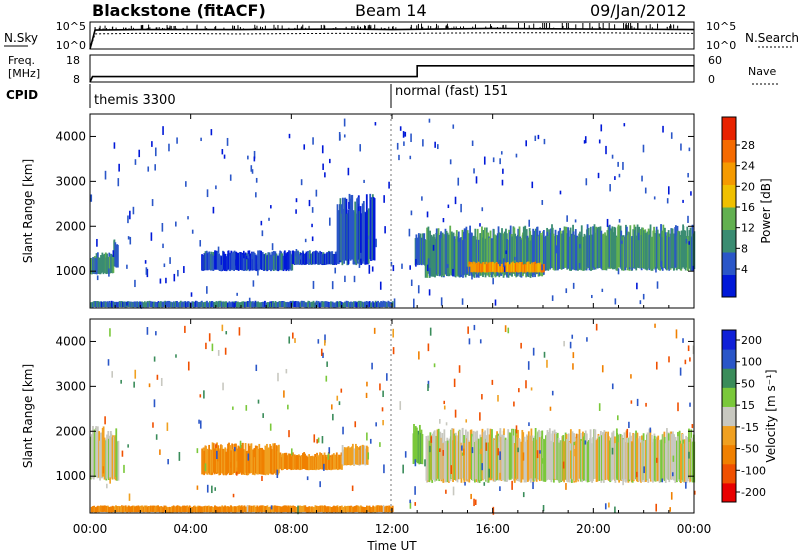 The width and height of the screenshot is (800, 558). I want to click on y-tick-label: 4000, so click(70, 341).